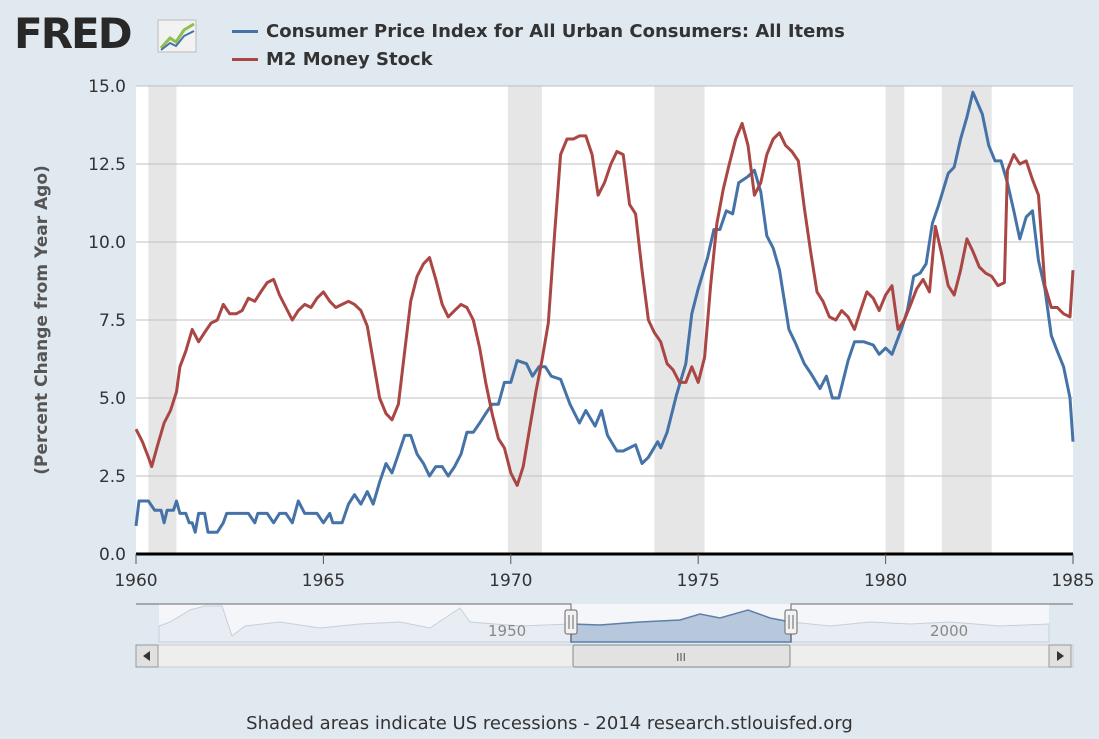  What do you see at coordinates (323, 581) in the screenshot?
I see `x-tick-label: 1965` at bounding box center [323, 581].